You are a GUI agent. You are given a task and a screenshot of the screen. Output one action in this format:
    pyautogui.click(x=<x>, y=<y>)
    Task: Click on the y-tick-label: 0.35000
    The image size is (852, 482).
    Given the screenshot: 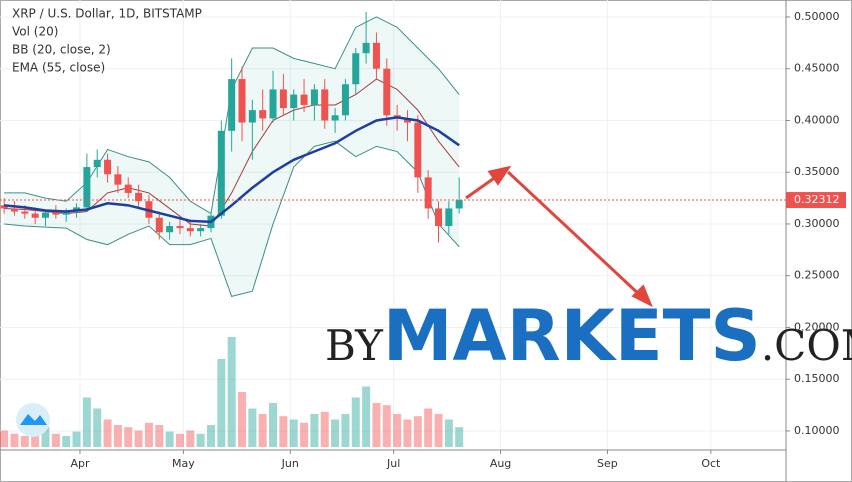 What is the action you would take?
    pyautogui.click(x=817, y=171)
    